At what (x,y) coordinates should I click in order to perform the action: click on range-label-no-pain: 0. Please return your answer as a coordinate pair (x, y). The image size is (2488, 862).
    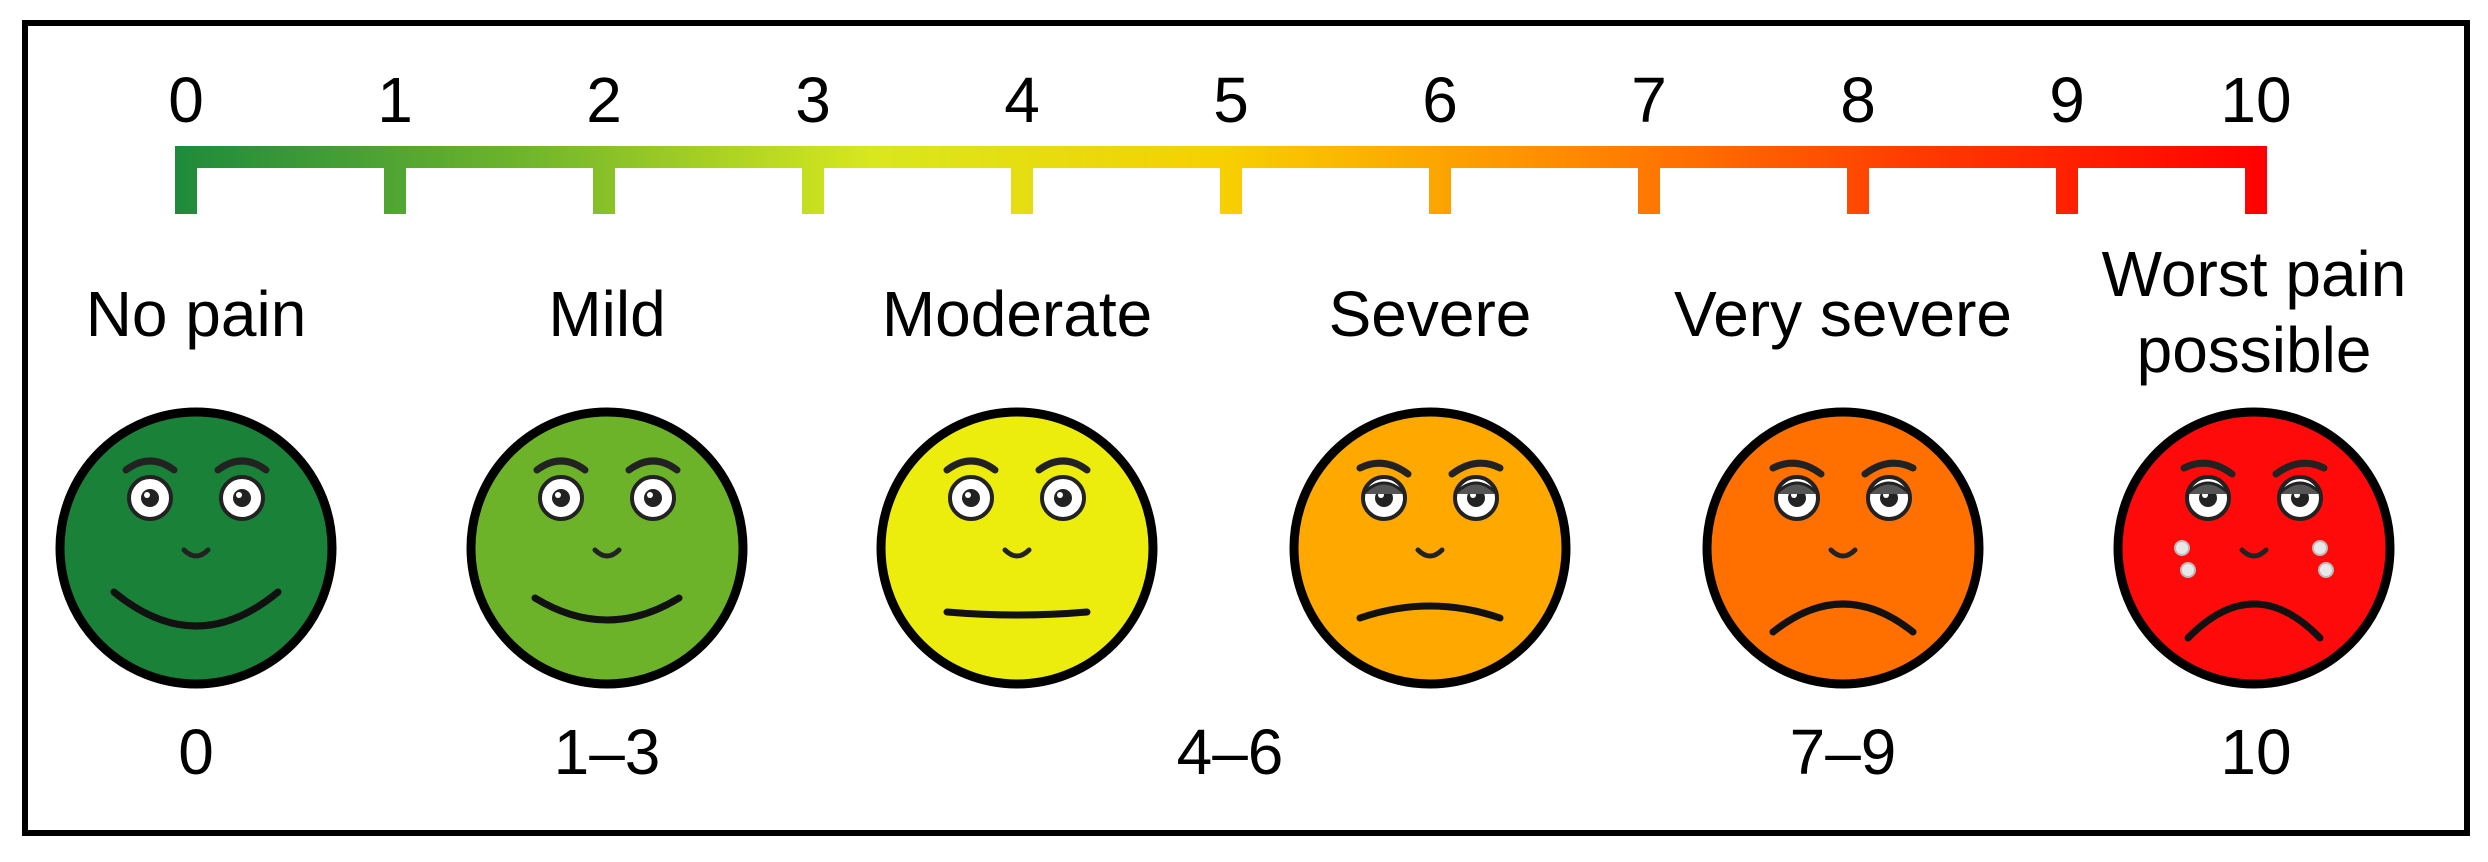
    Looking at the image, I should click on (196, 752).